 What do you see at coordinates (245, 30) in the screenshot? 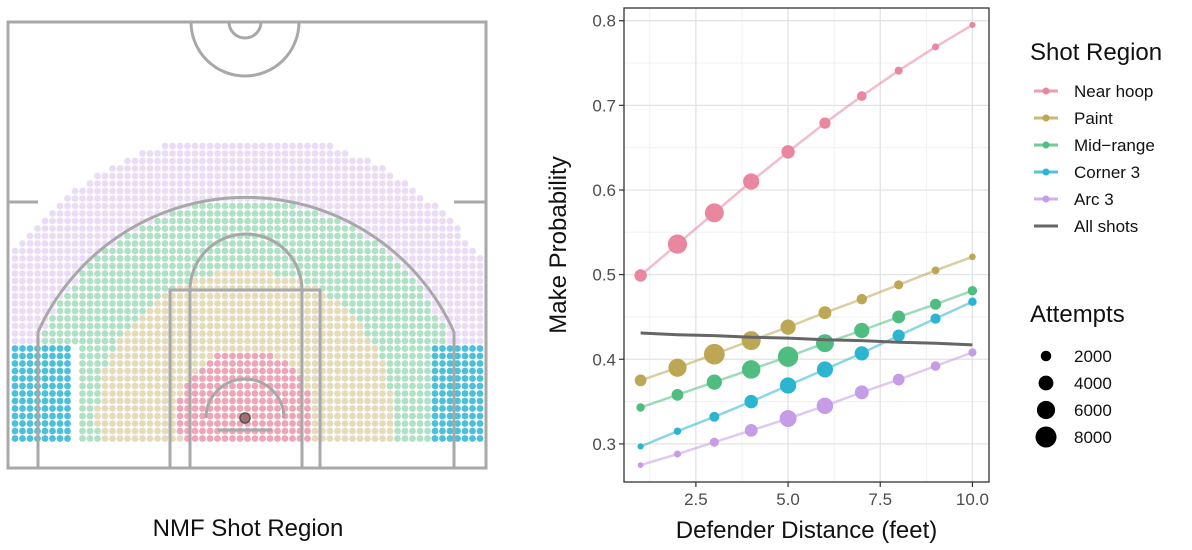
I see `center-inner-circle` at bounding box center [245, 30].